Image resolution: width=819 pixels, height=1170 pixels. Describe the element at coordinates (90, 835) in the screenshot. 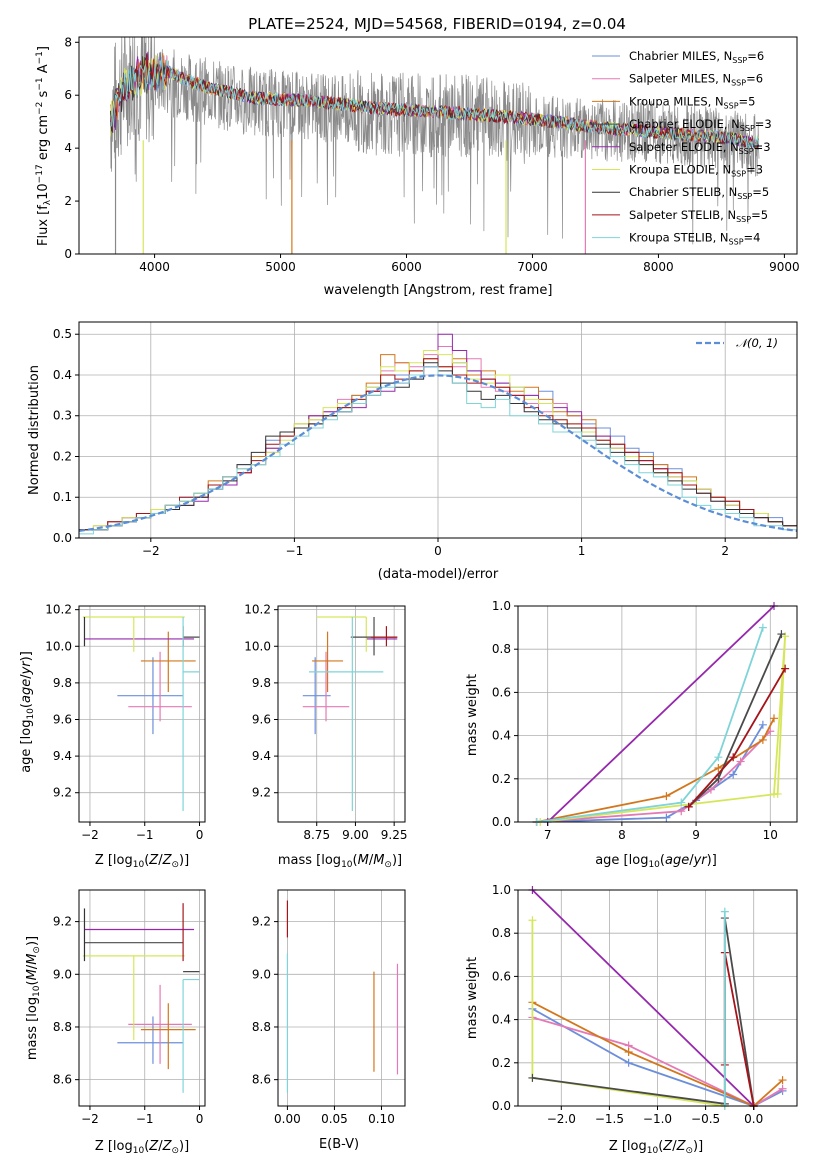

I see `age-vs-z-xtick-label: −2` at that location.